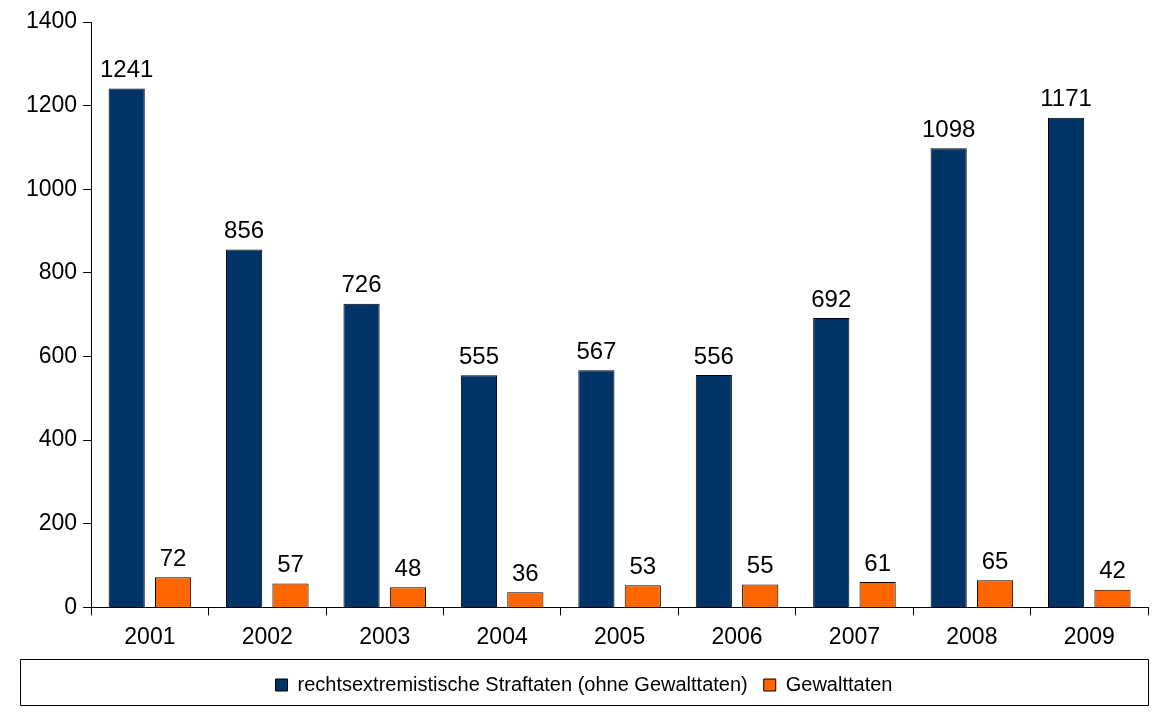 Image resolution: width=1158 pixels, height=717 pixels. What do you see at coordinates (51, 103) in the screenshot?
I see `y-tick-label: 1200` at bounding box center [51, 103].